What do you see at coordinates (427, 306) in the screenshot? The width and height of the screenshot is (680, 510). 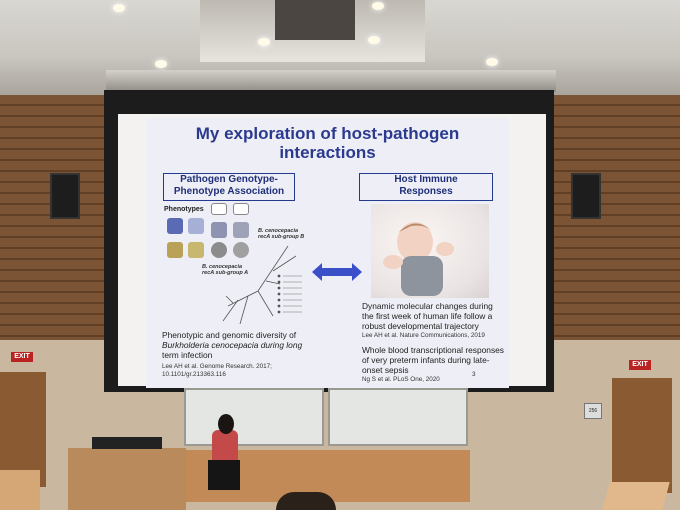 I see `right-description-1-line1: Dynamic molecular changes during` at bounding box center [427, 306].